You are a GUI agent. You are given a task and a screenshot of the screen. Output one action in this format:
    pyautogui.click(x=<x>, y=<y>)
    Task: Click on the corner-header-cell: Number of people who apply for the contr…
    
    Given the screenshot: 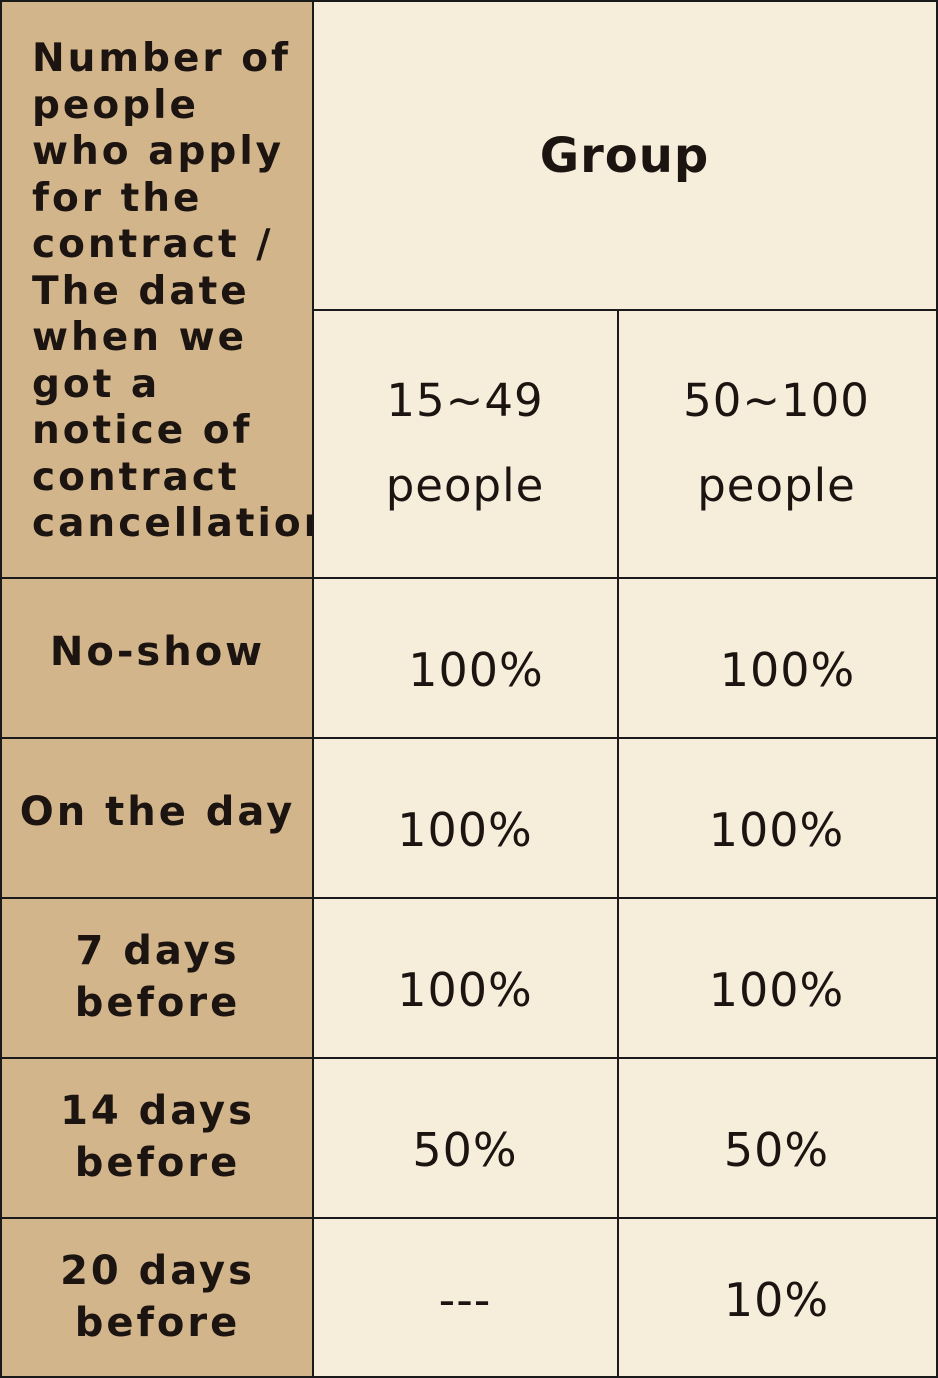 What is the action you would take?
    pyautogui.click(x=166, y=289)
    